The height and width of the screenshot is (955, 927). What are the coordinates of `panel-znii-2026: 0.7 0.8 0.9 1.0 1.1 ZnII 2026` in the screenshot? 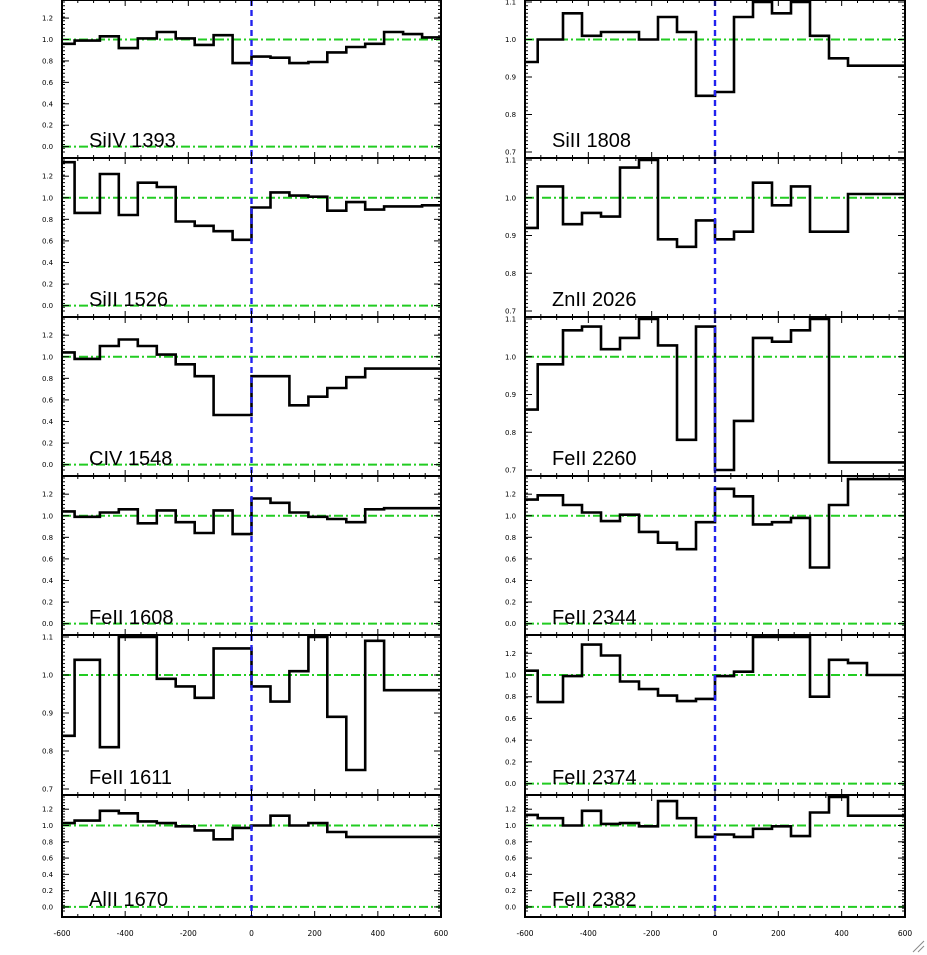 It's located at (705, 237).